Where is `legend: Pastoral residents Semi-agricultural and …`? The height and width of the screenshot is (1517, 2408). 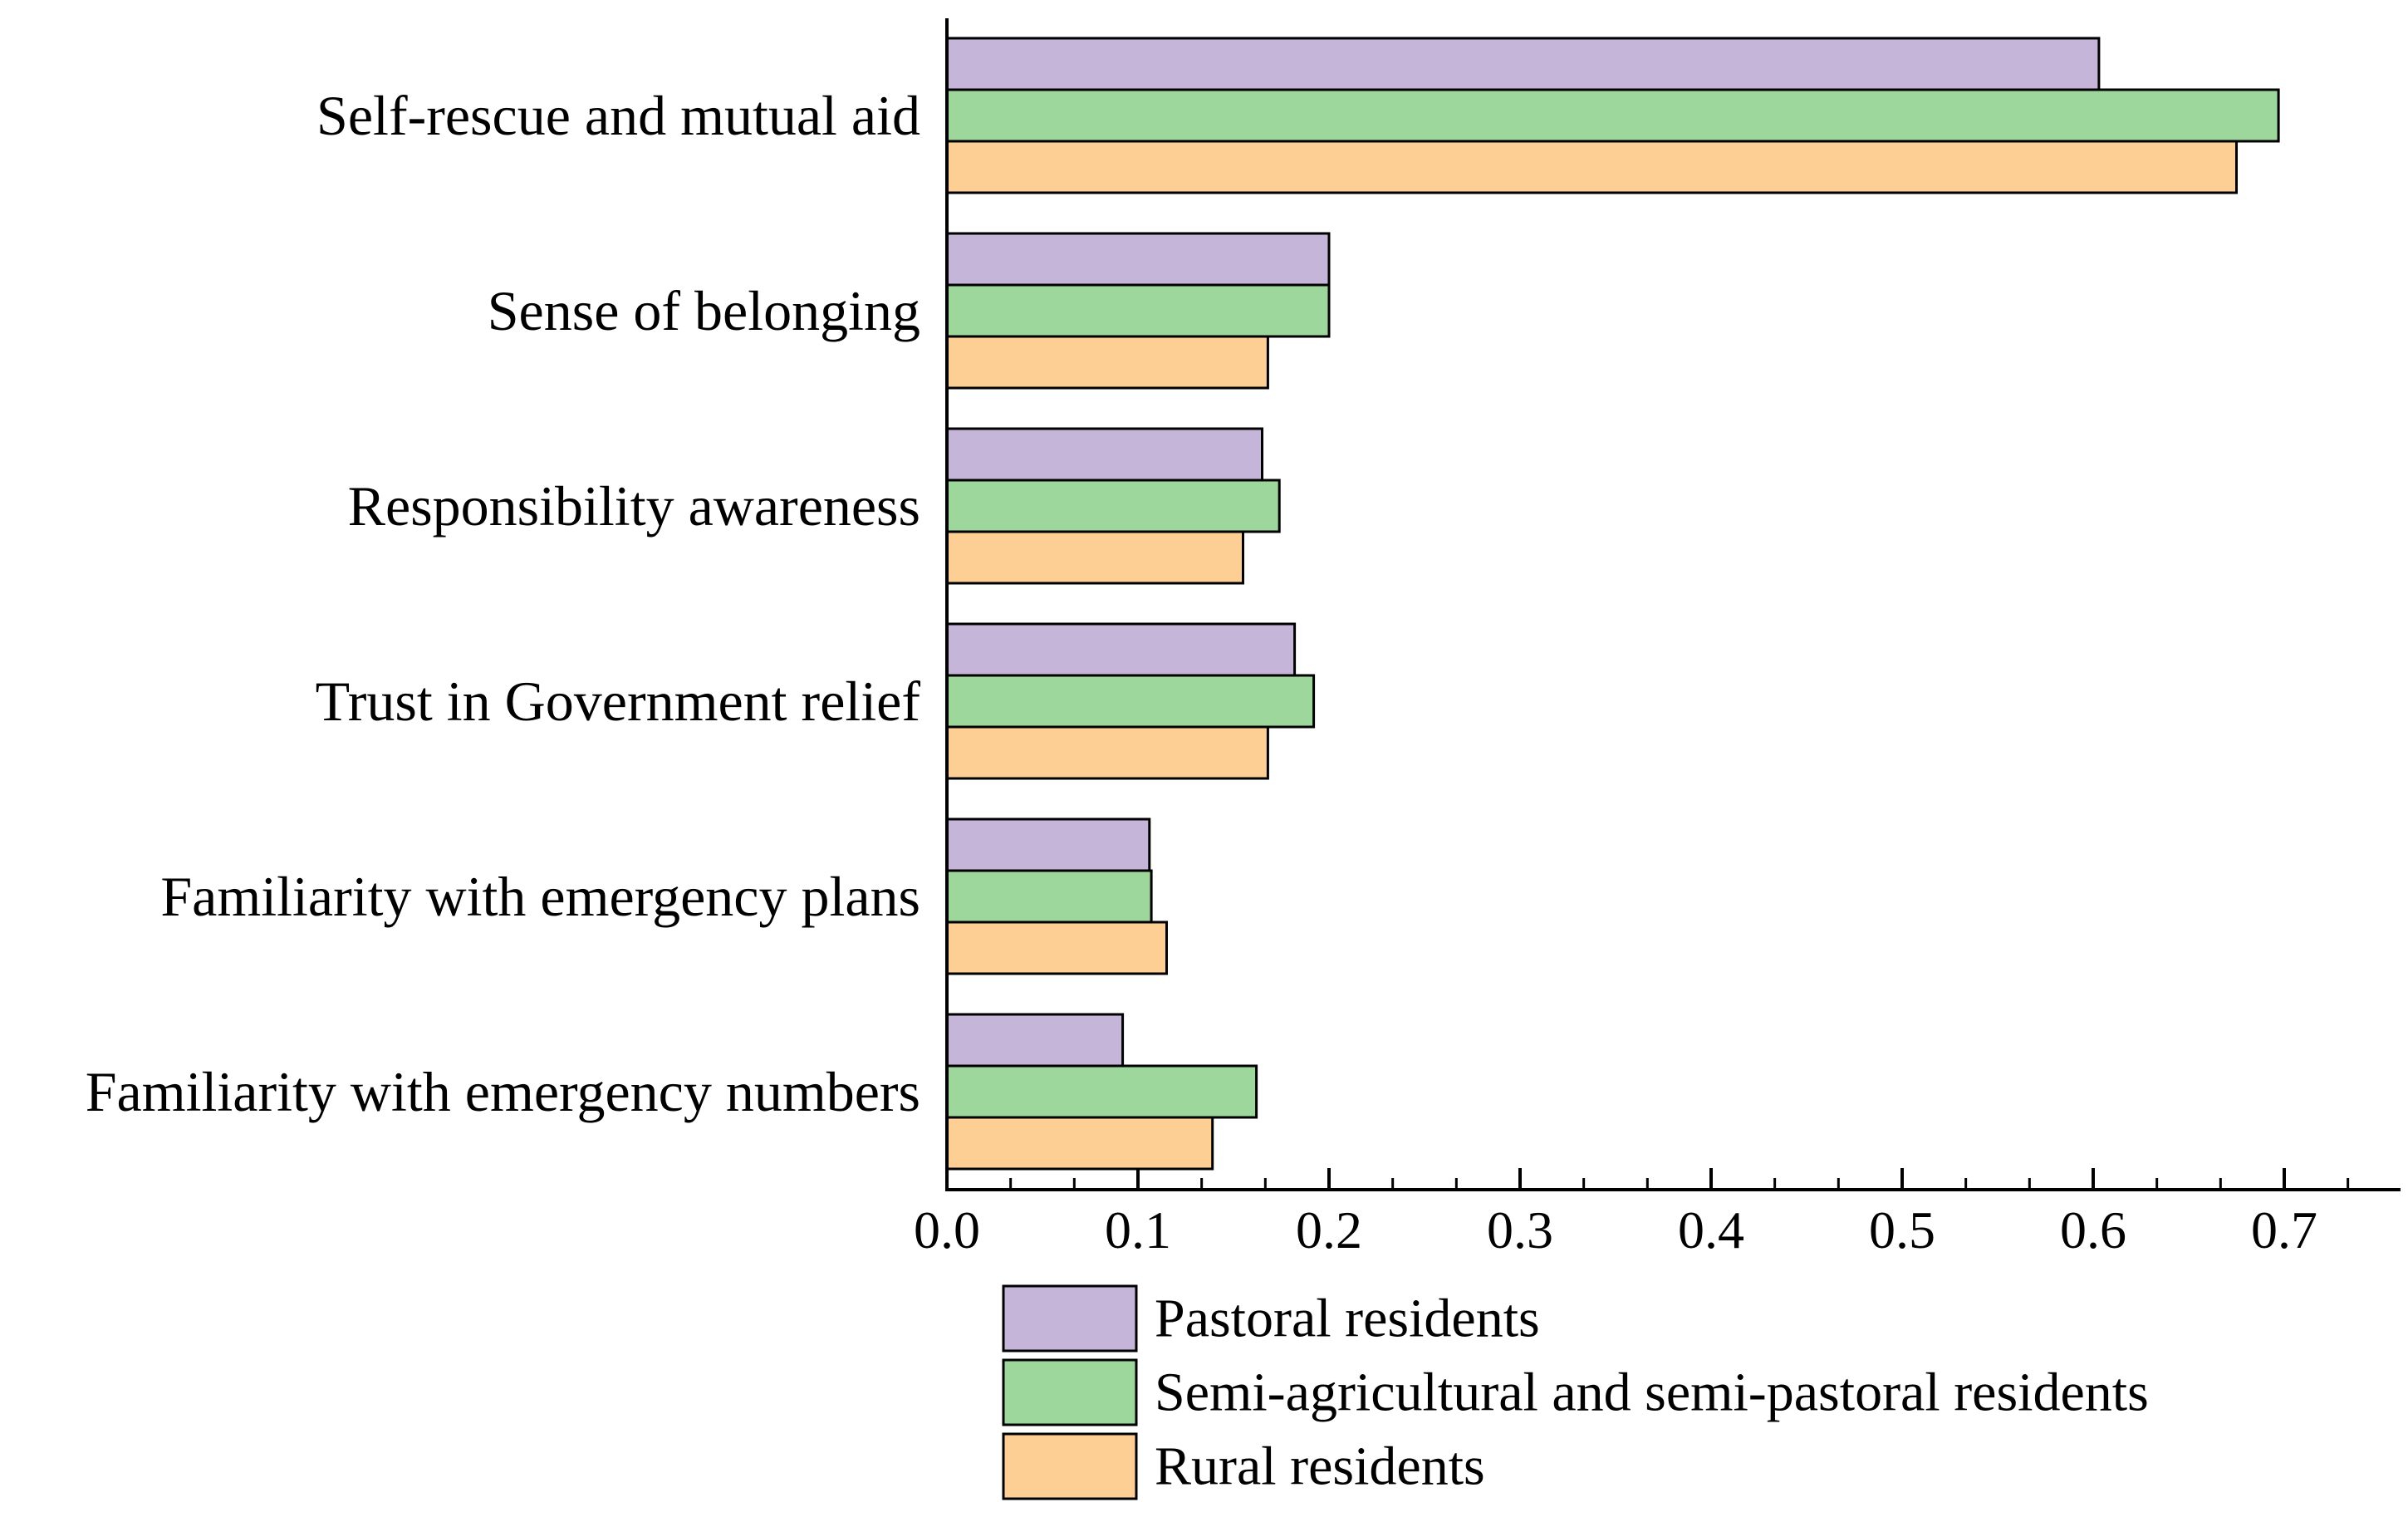 legend: Pastoral residents Semi-agricultural and … is located at coordinates (1575, 1392).